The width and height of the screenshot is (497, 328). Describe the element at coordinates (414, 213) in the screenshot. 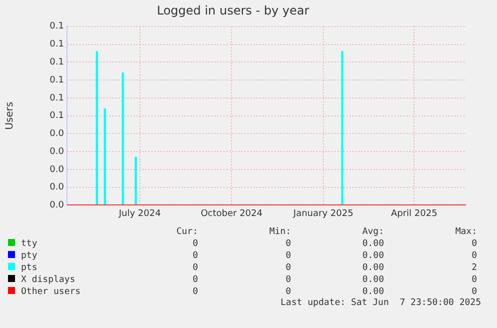

I see `x-tick-label: April 2025` at that location.